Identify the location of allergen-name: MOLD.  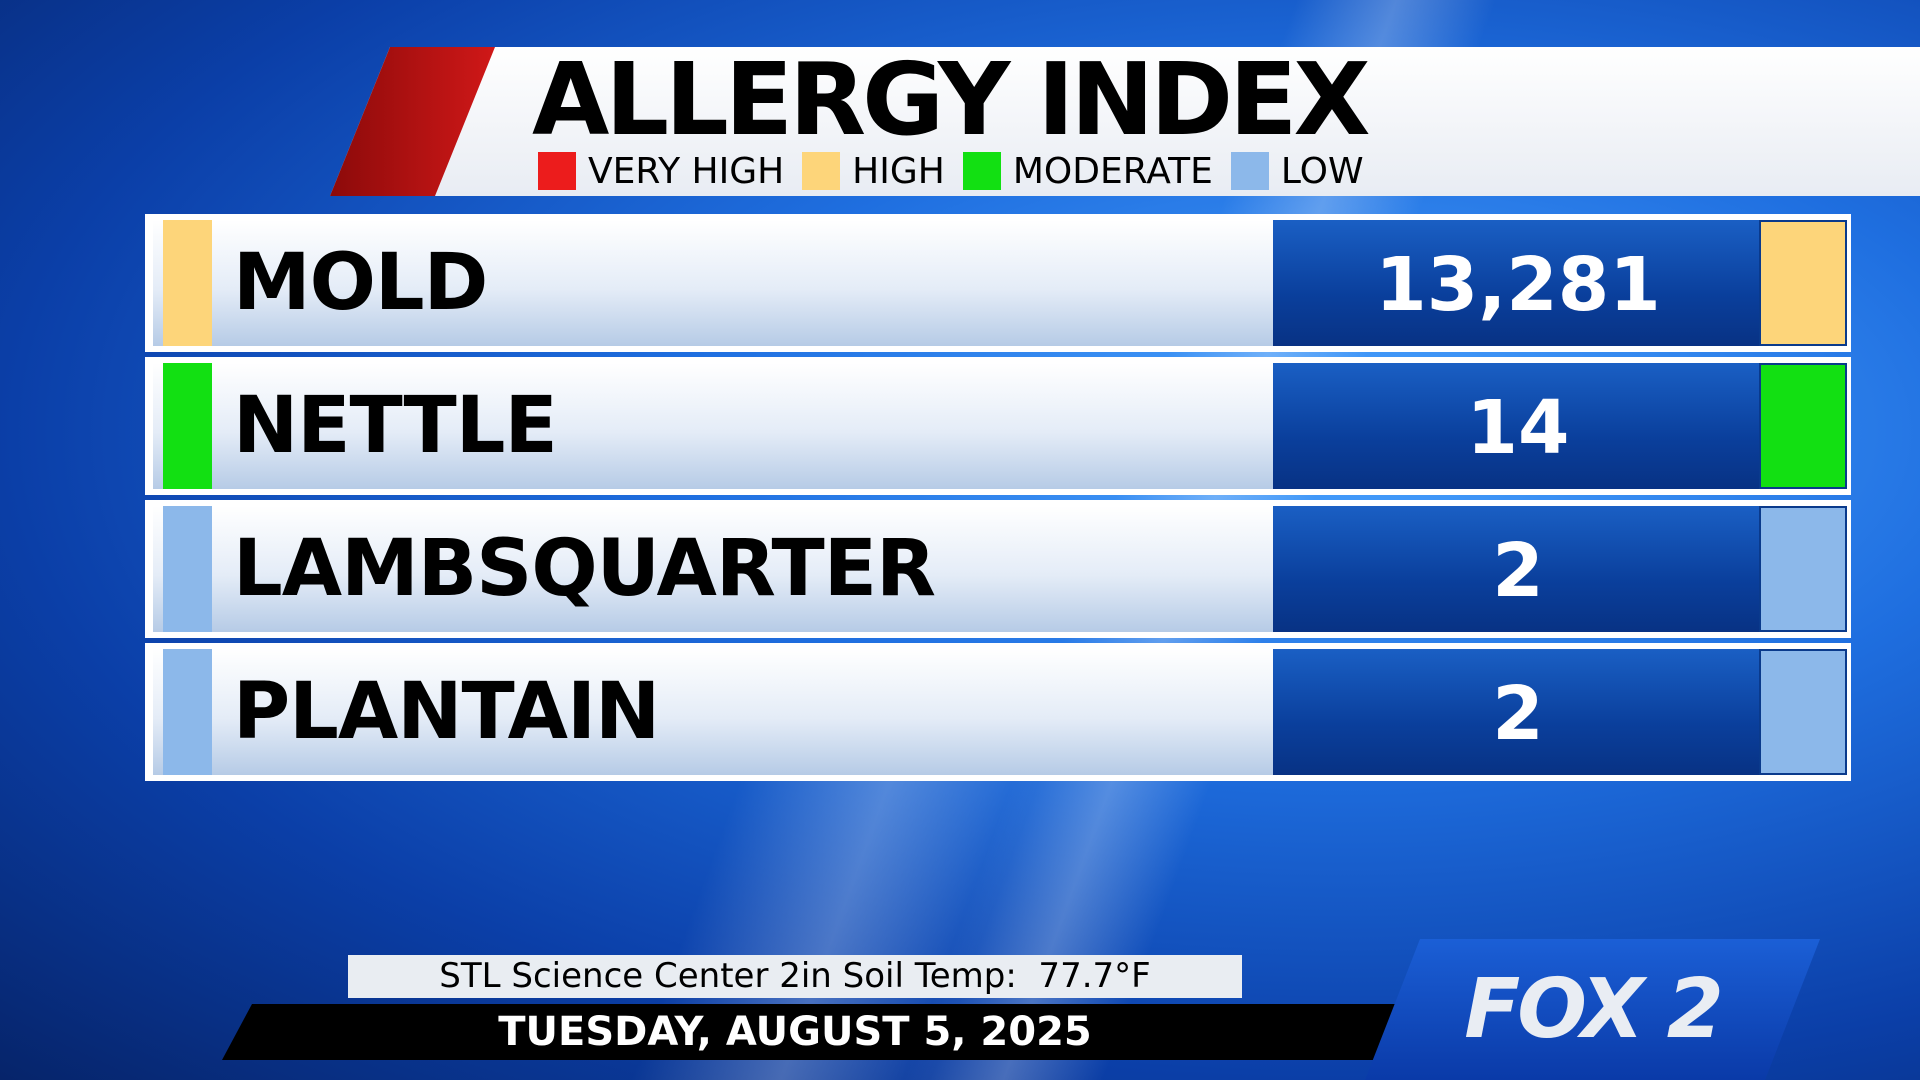
(360, 283).